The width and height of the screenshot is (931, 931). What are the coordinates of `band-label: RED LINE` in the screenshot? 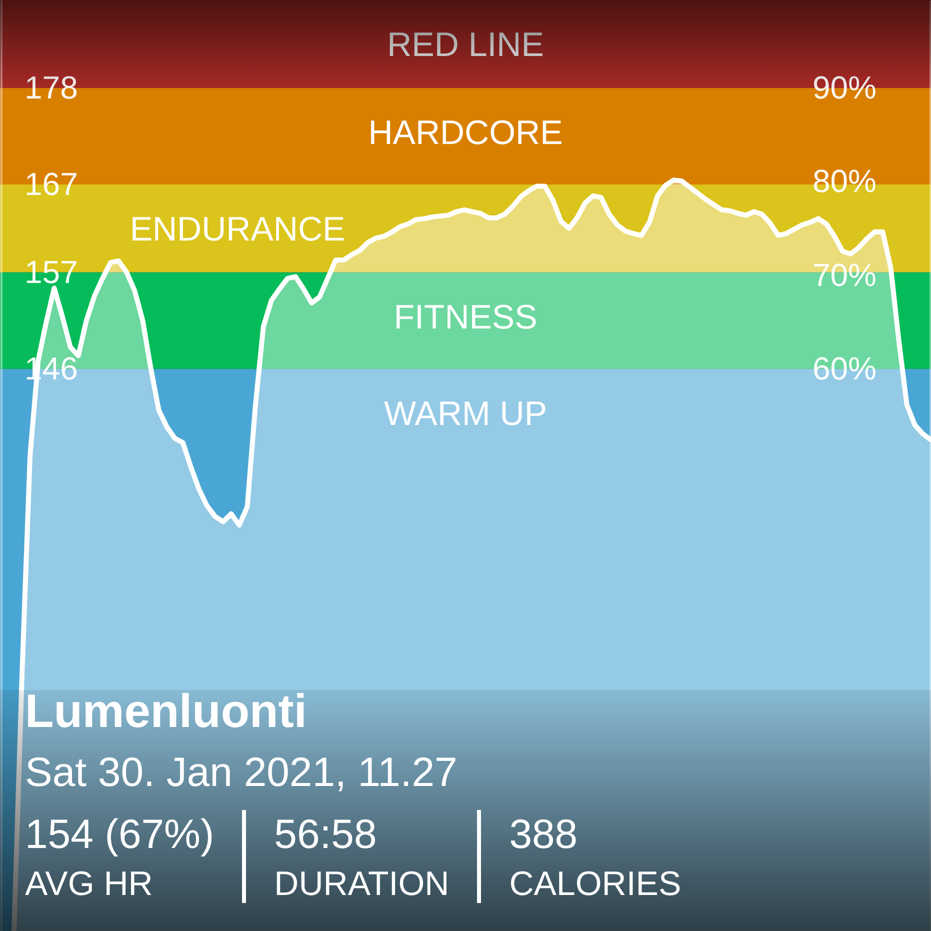 It's located at (465, 45).